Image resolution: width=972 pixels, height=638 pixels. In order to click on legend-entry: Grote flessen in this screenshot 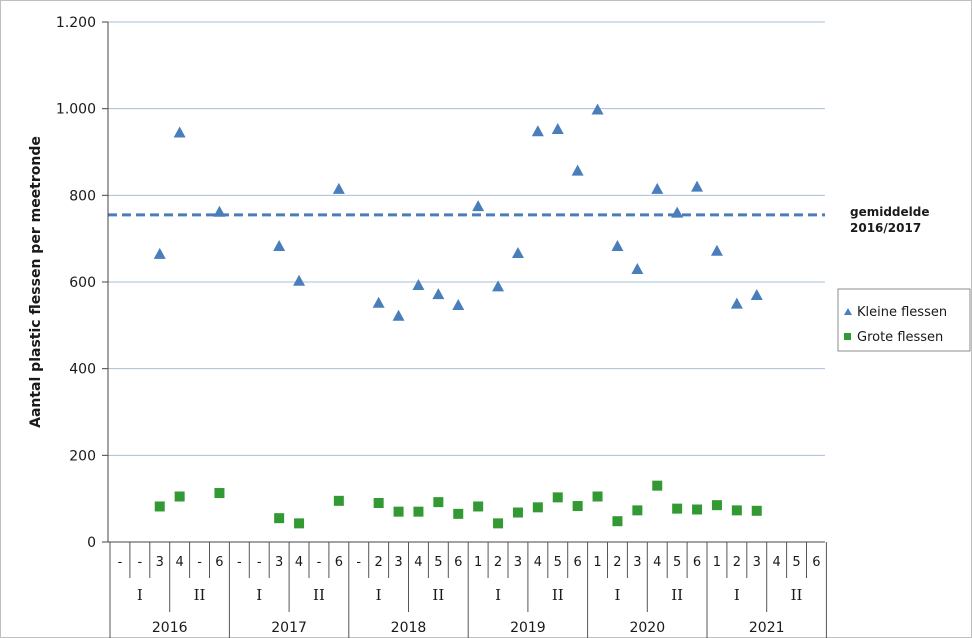, I will do `click(900, 337)`.